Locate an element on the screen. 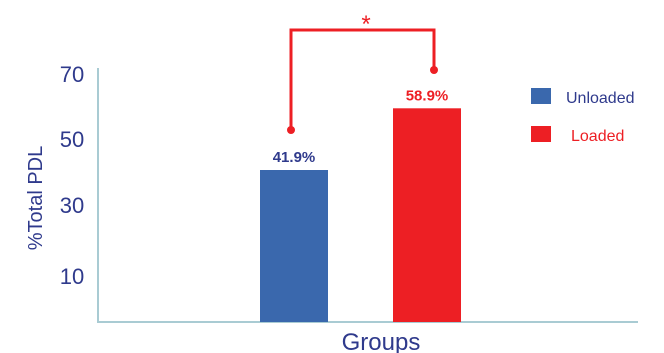 This screenshot has width=664, height=353. y-tick-labels: 70 50 30 10 is located at coordinates (72, 175).